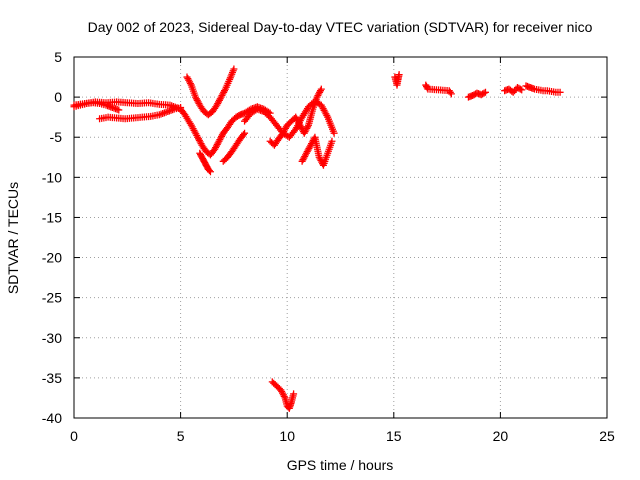 Image resolution: width=640 pixels, height=480 pixels. What do you see at coordinates (56, 137) in the screenshot?
I see `y-tick-label: -5` at bounding box center [56, 137].